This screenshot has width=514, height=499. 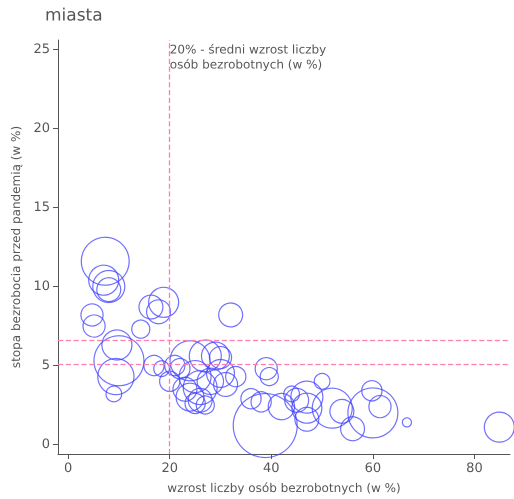 What do you see at coordinates (373, 468) in the screenshot?
I see `x-tick-label: 60` at bounding box center [373, 468].